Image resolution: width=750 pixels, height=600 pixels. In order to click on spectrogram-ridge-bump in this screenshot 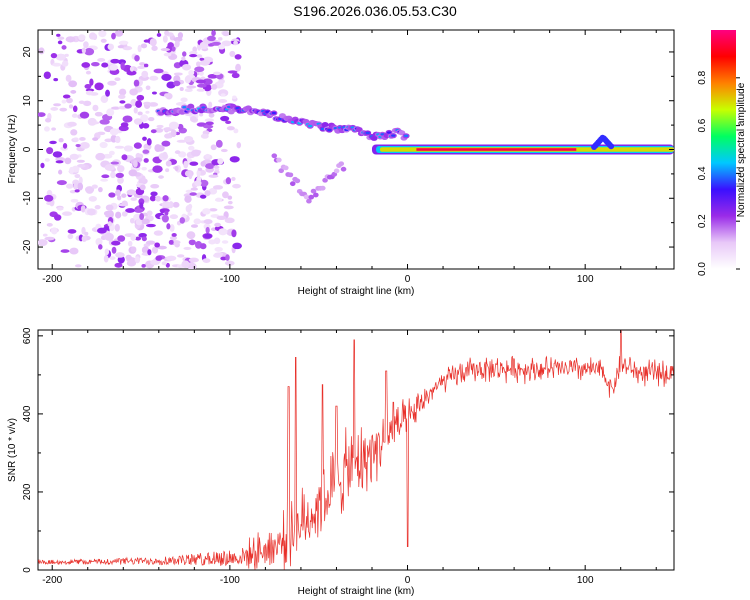, I will do `click(611, 146)`.